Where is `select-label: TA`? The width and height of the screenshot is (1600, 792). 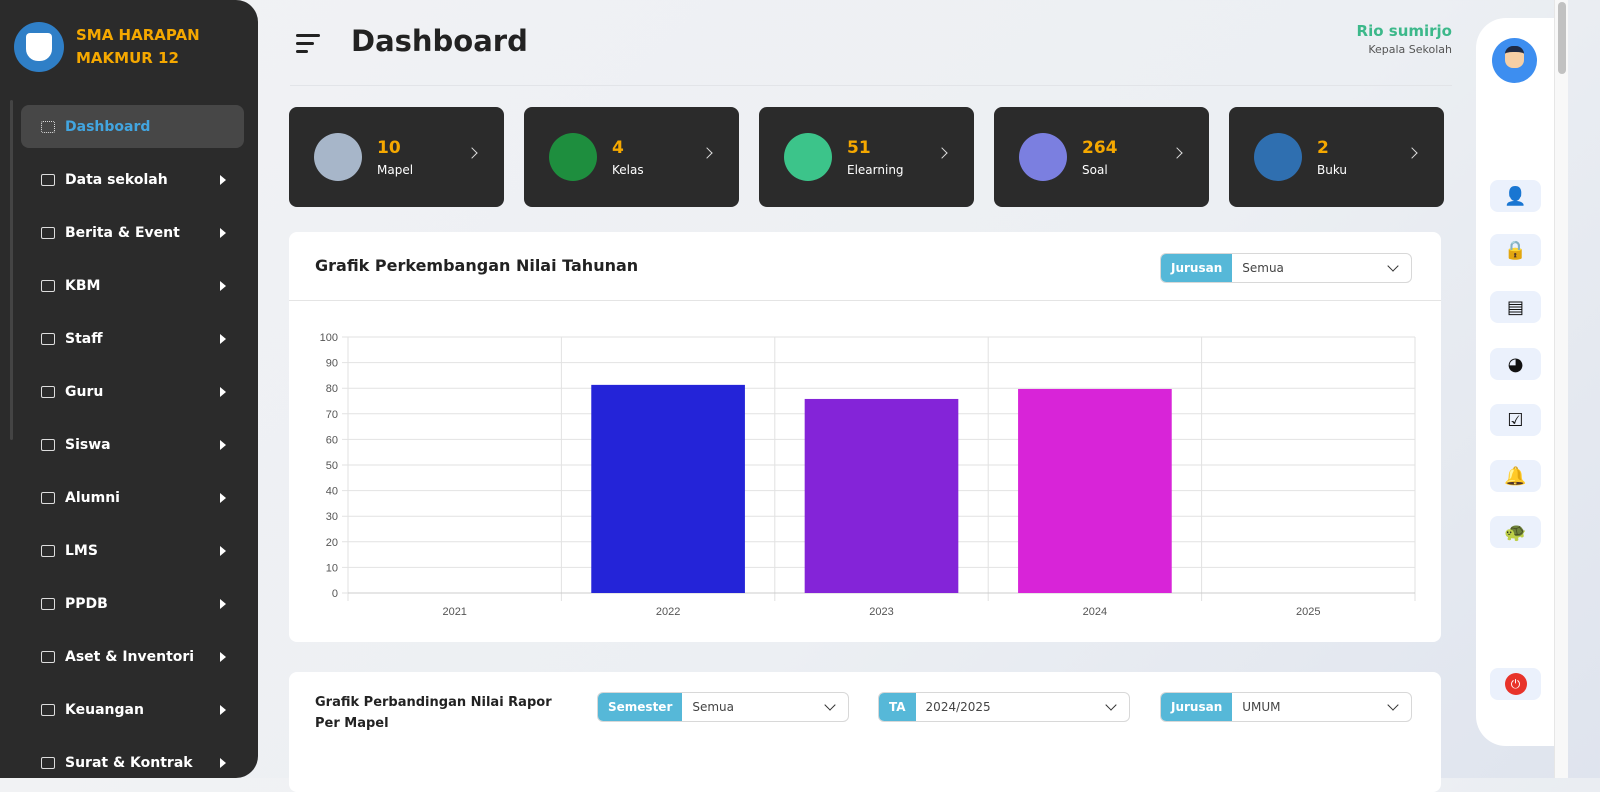 select-label: TA is located at coordinates (897, 707).